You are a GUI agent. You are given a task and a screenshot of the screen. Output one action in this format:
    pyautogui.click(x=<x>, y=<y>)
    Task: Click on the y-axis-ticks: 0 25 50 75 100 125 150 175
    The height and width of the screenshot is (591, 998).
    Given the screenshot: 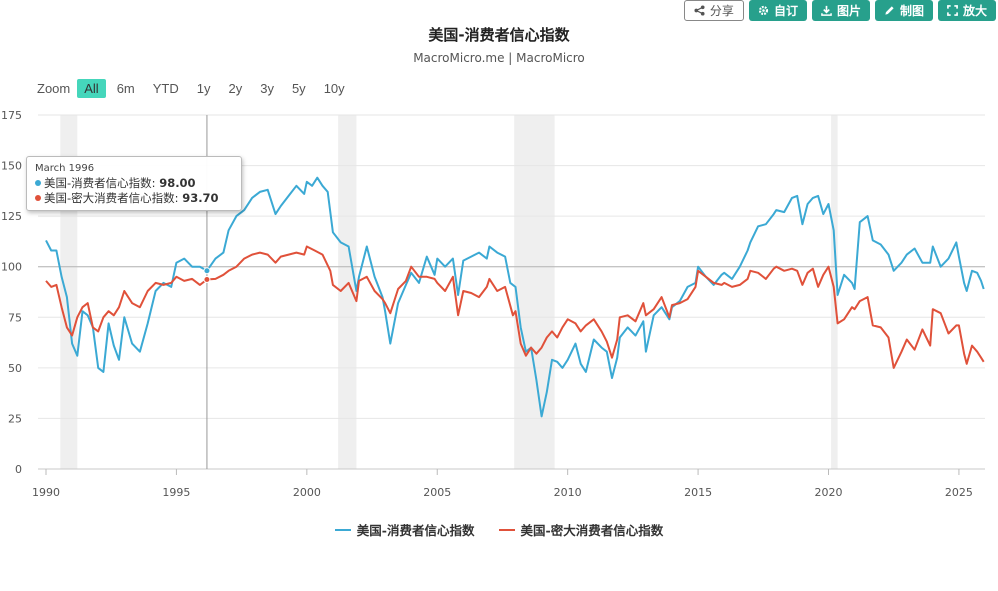 What is the action you would take?
    pyautogui.click(x=11, y=292)
    